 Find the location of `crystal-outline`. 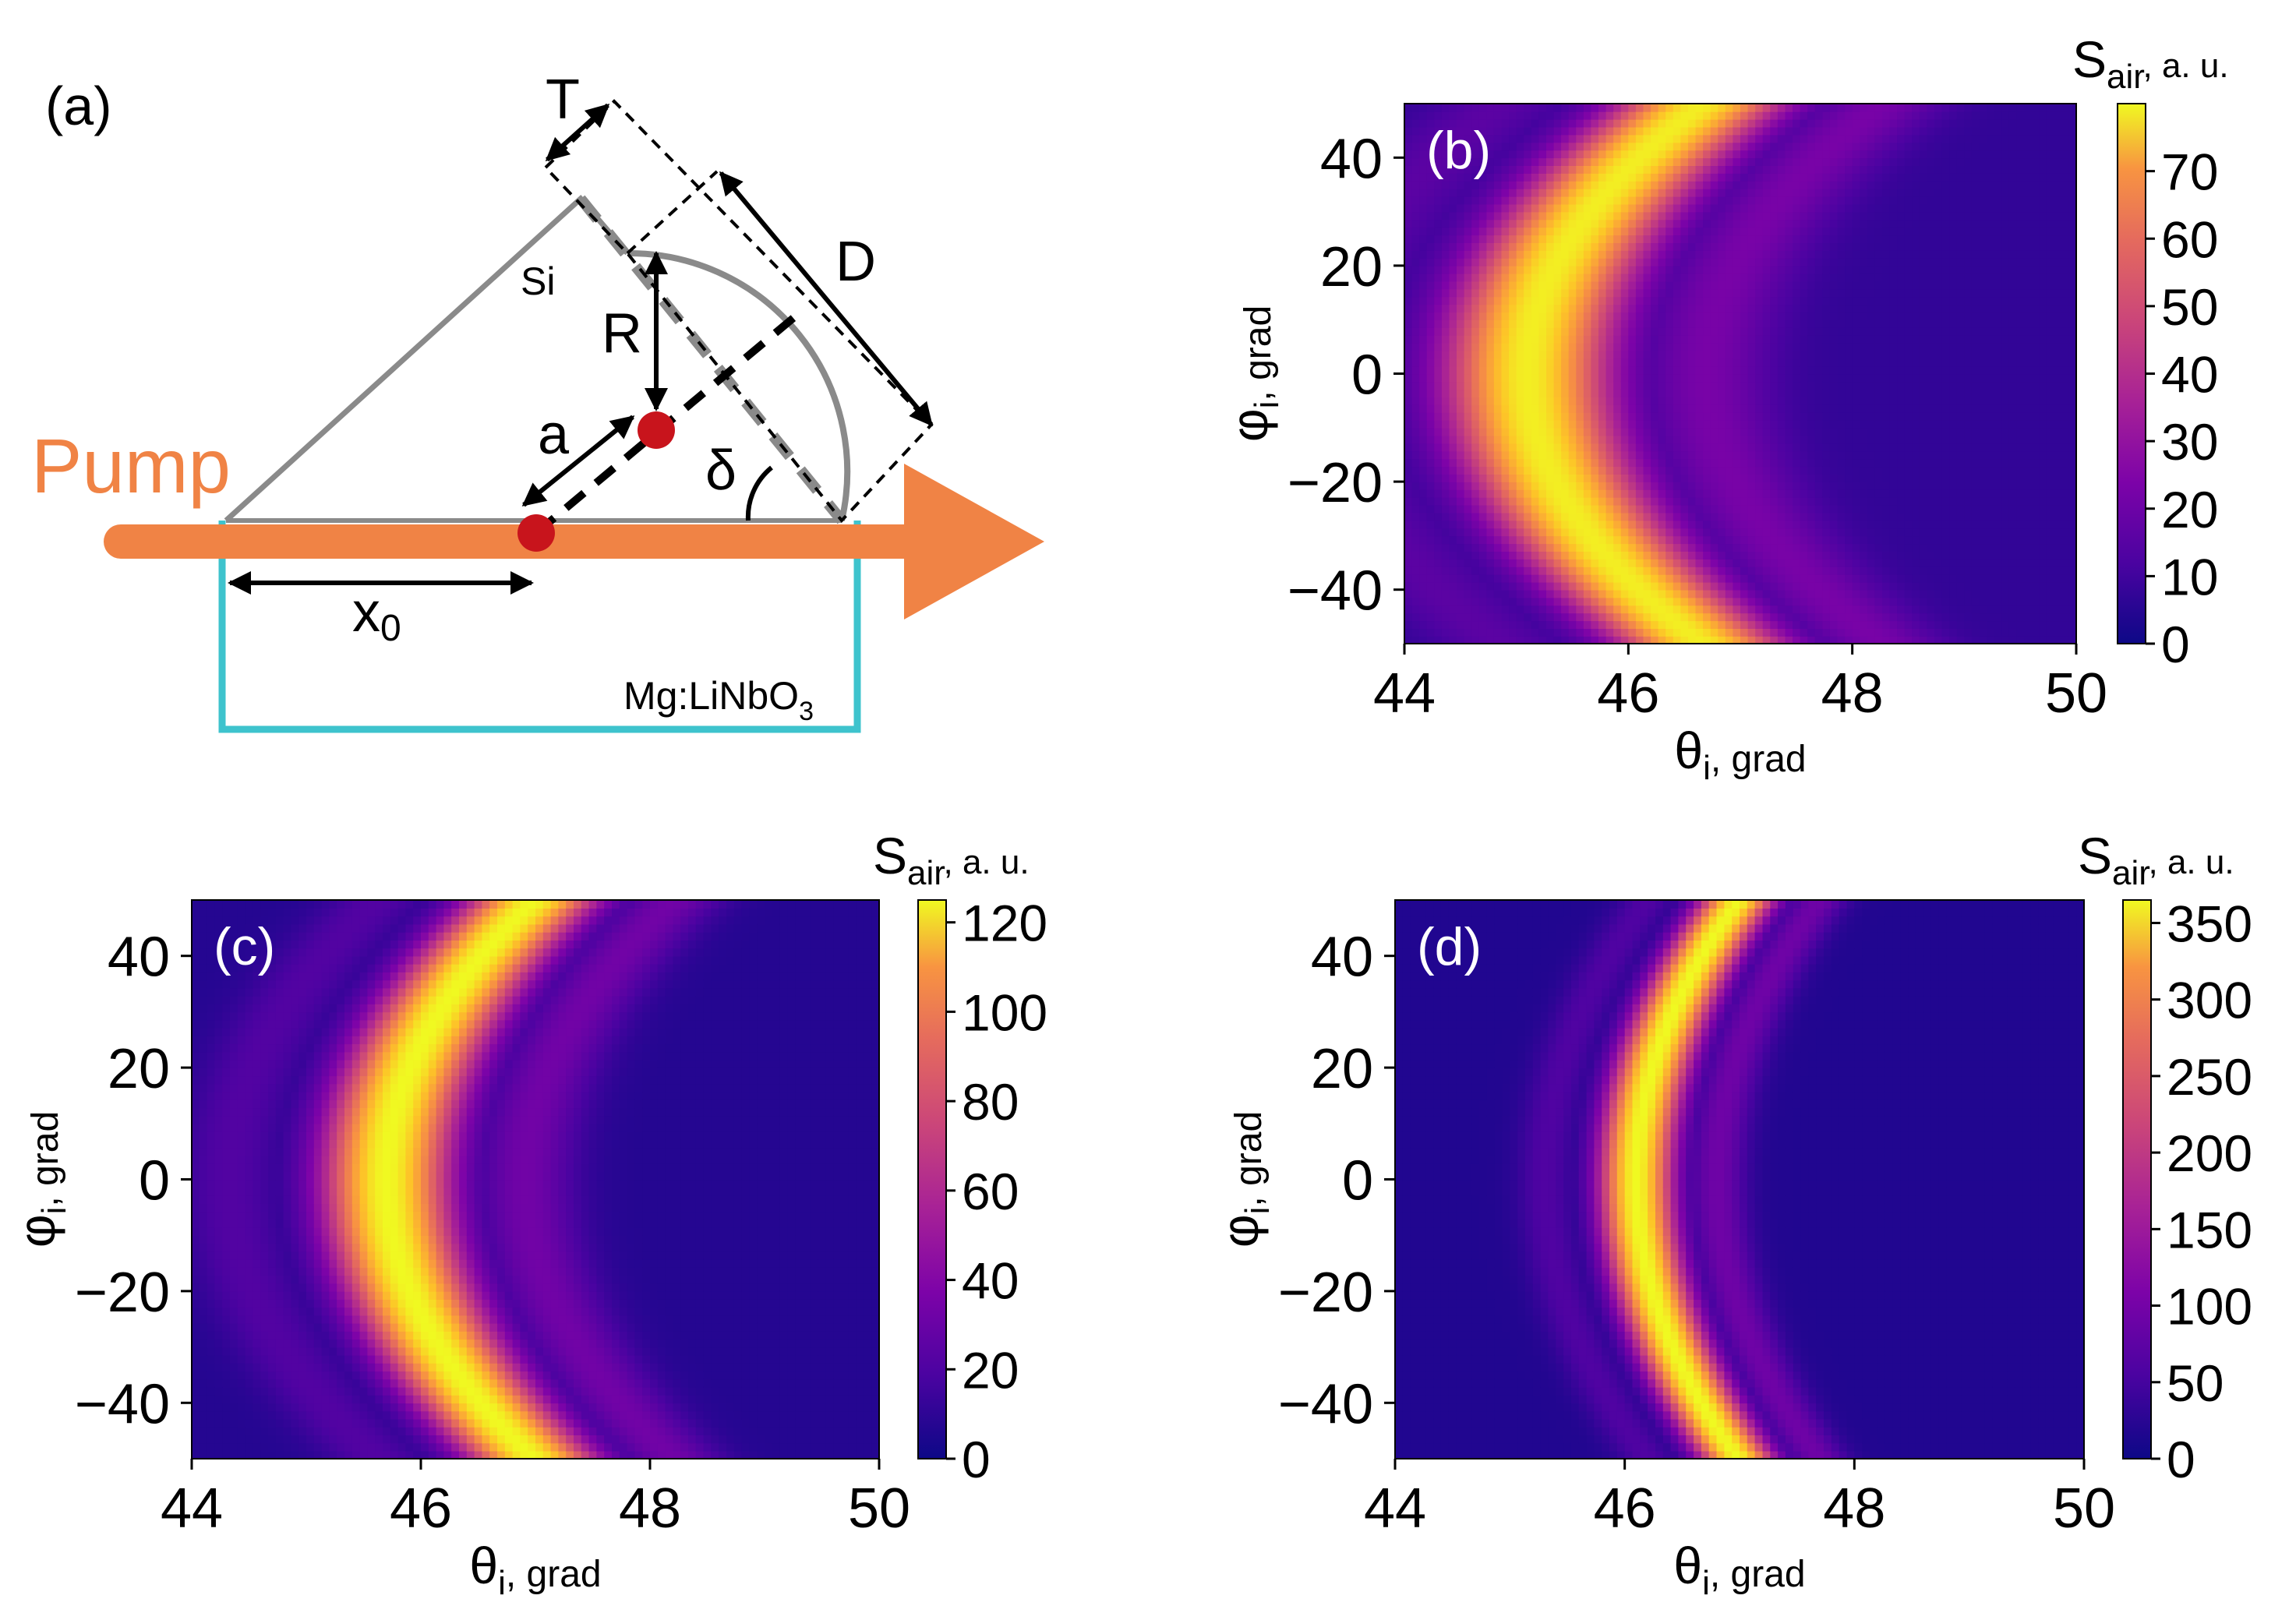

crystal-outline is located at coordinates (540, 627).